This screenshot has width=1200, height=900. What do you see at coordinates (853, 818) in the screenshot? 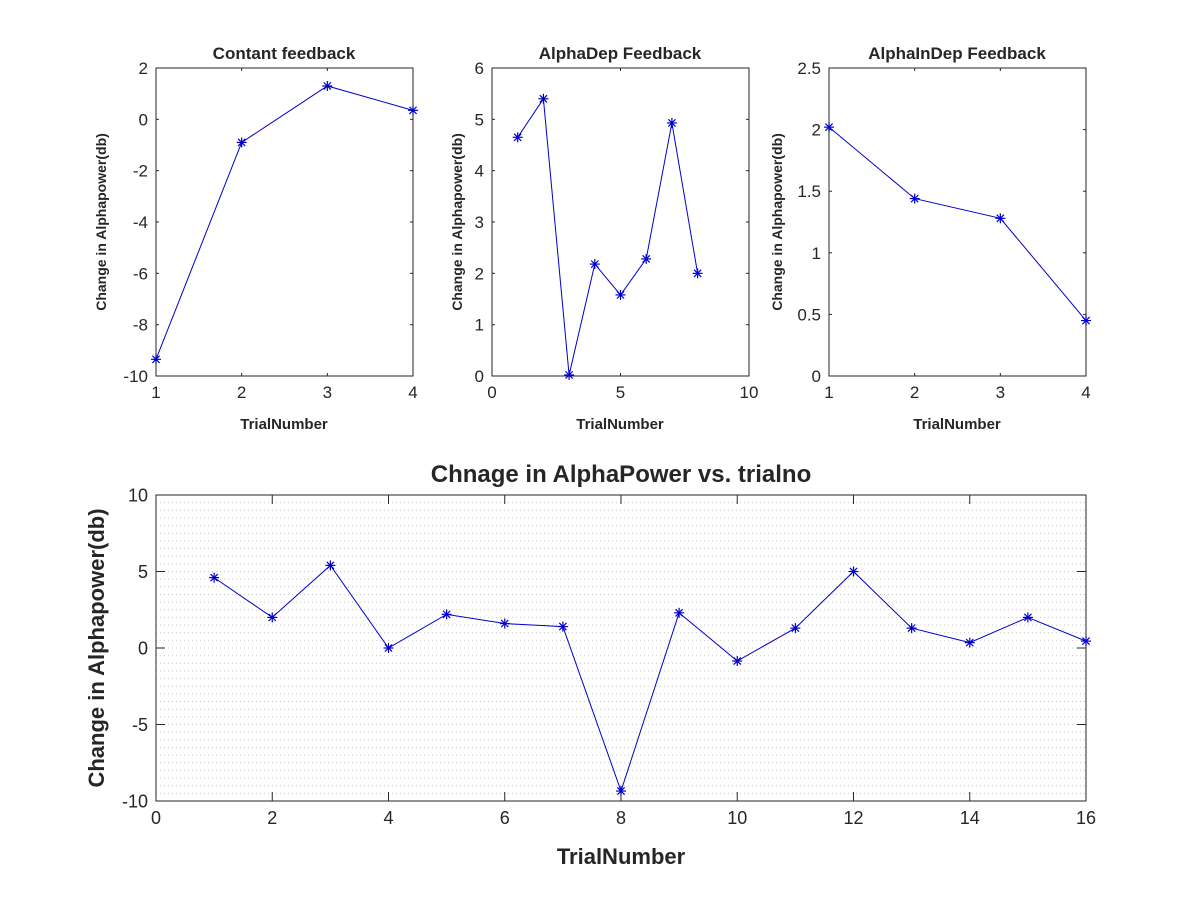
I see `x-tick-label: 12` at bounding box center [853, 818].